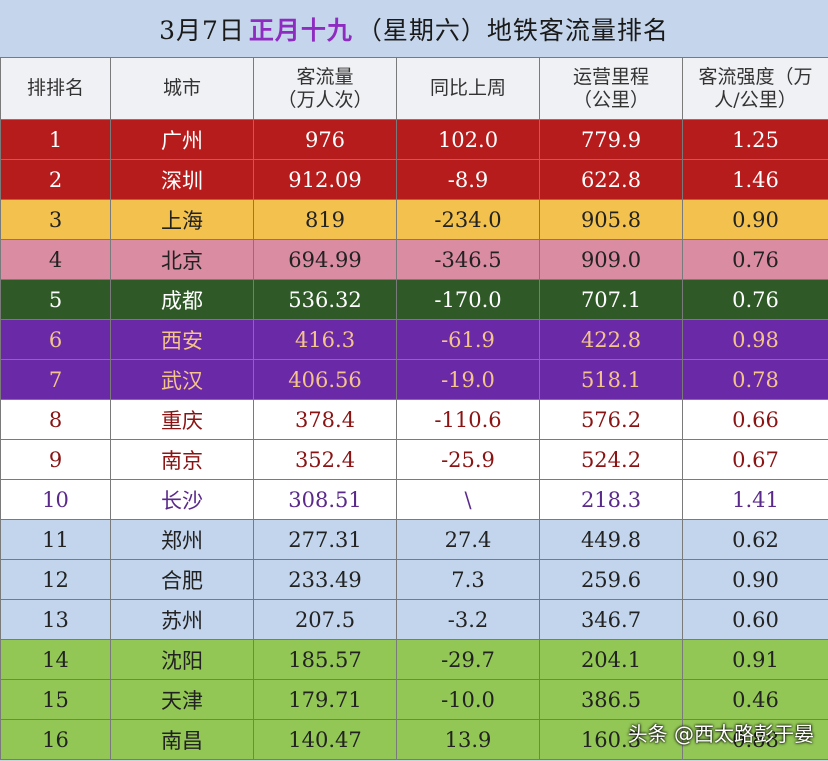 The image size is (828, 761). What do you see at coordinates (325, 579) in the screenshot?
I see `flow-cell: 233.49` at bounding box center [325, 579].